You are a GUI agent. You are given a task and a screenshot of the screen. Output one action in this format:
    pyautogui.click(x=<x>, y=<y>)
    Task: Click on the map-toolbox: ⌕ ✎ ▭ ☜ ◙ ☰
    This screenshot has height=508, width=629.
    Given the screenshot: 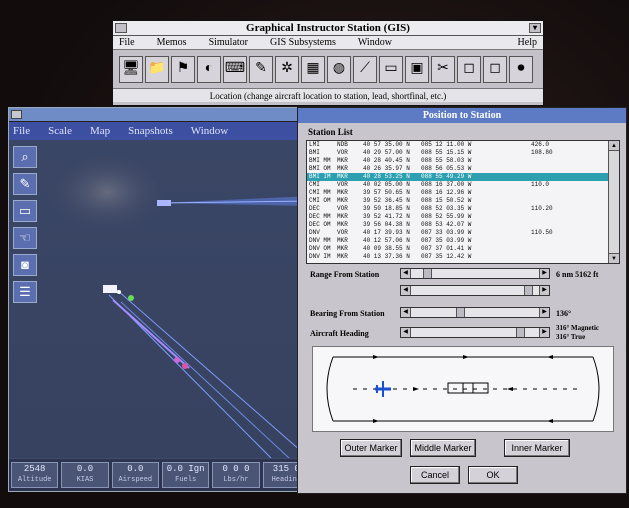 What is the action you would take?
    pyautogui.click(x=26, y=227)
    